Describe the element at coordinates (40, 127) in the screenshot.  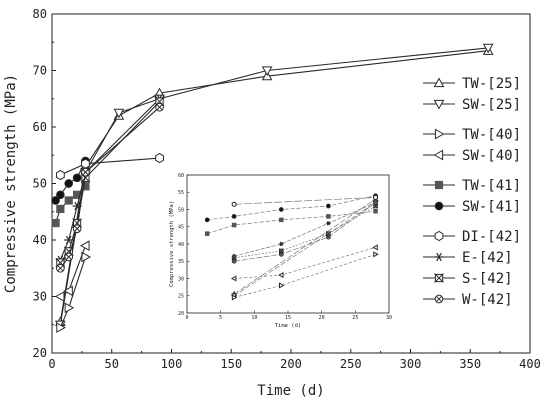
I see `y-tick-label: 60` at that location.